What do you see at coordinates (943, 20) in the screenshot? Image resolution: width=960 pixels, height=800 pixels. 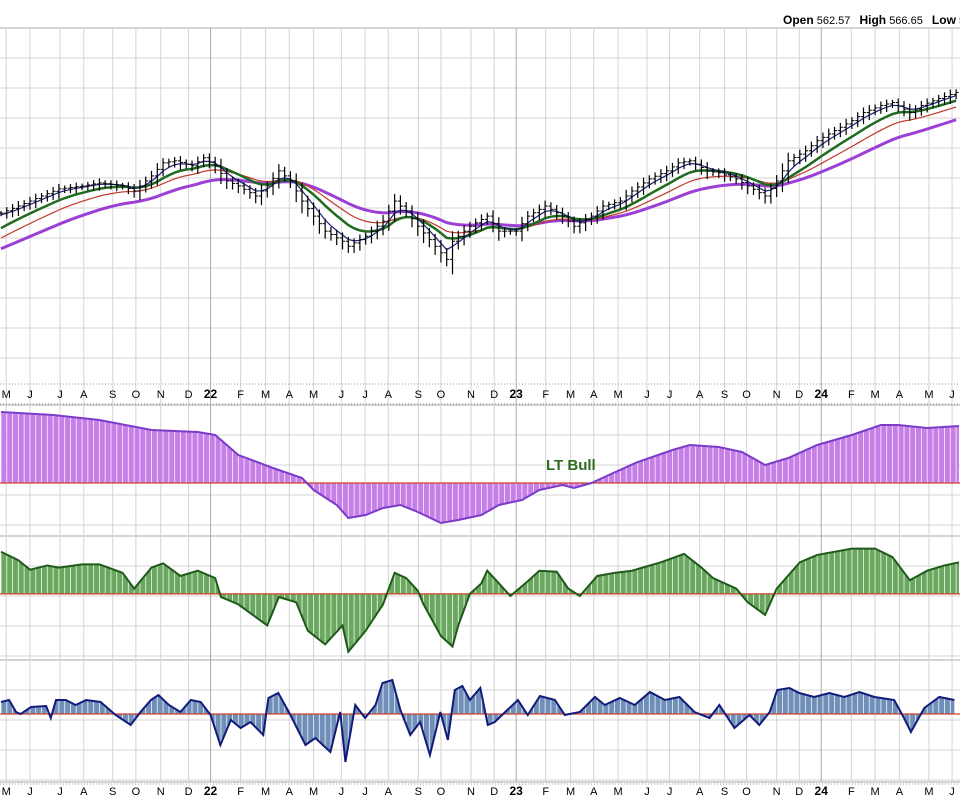 I see `low-label: Low` at bounding box center [943, 20].